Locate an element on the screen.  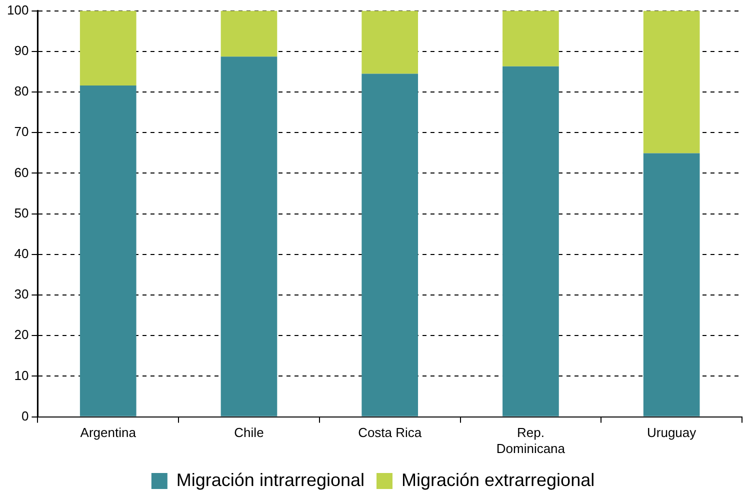
y-tick-label: 40 is located at coordinates (21, 253).